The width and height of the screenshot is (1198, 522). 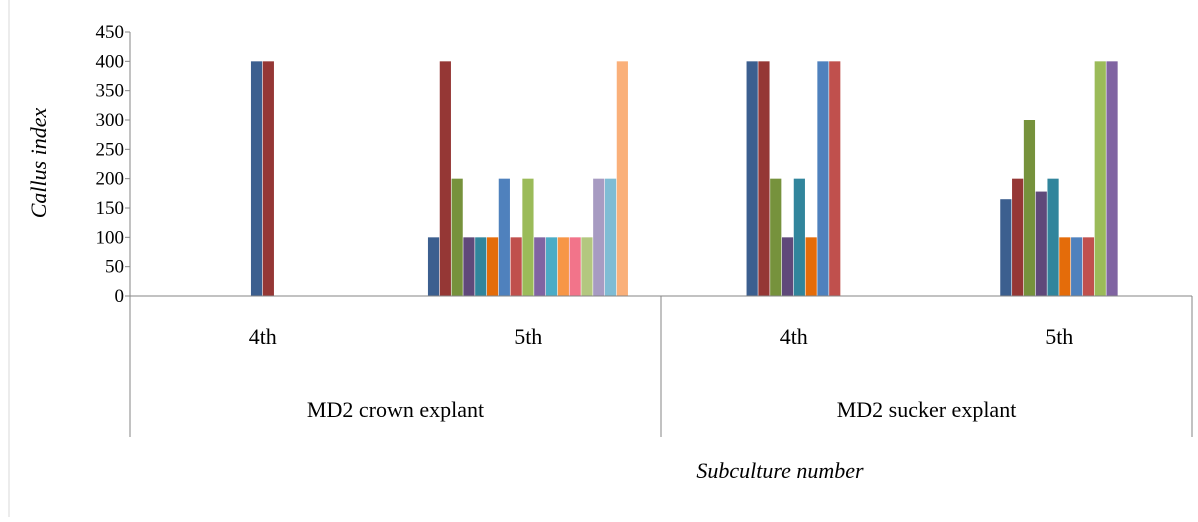 I want to click on y-tick-label: 400, so click(x=110, y=61).